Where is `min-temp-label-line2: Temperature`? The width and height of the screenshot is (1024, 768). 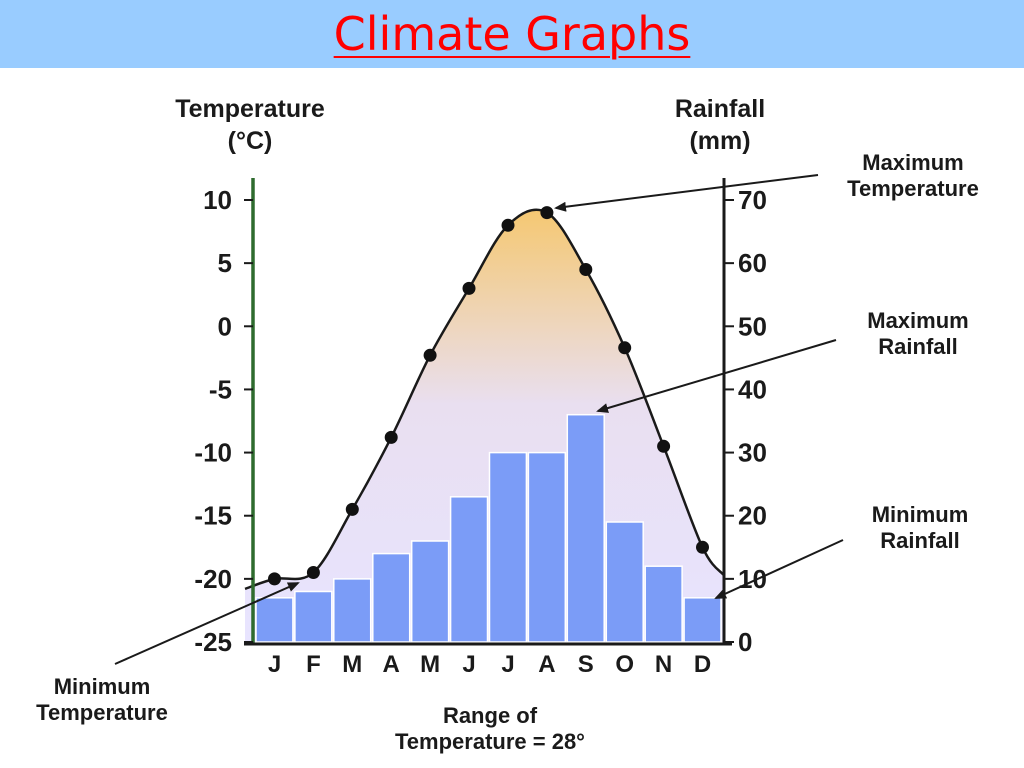
min-temp-label-line2: Temperature is located at coordinates (102, 712).